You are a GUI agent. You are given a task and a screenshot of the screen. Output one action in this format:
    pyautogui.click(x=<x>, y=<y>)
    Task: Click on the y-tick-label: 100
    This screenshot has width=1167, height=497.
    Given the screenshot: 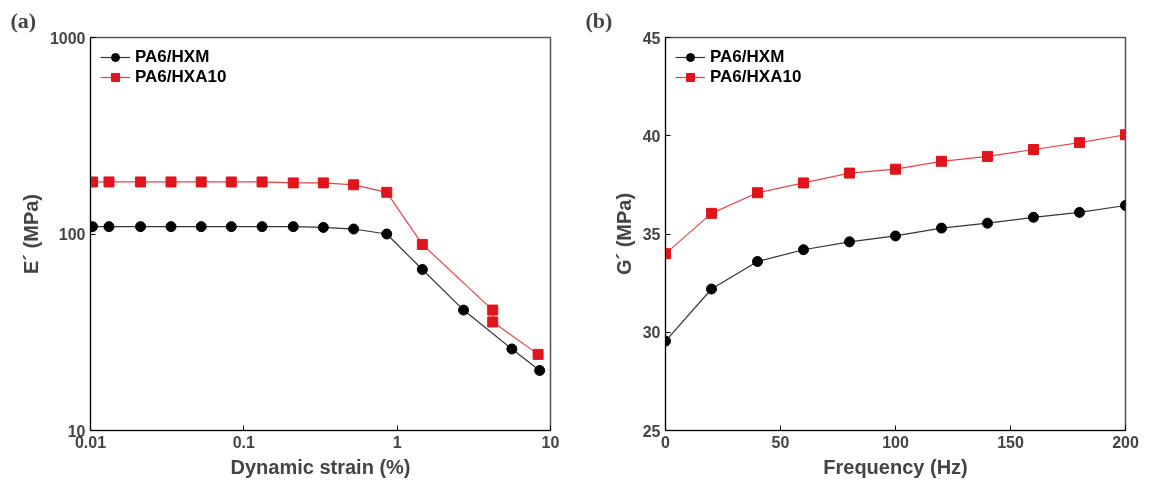 What is the action you would take?
    pyautogui.click(x=72, y=234)
    